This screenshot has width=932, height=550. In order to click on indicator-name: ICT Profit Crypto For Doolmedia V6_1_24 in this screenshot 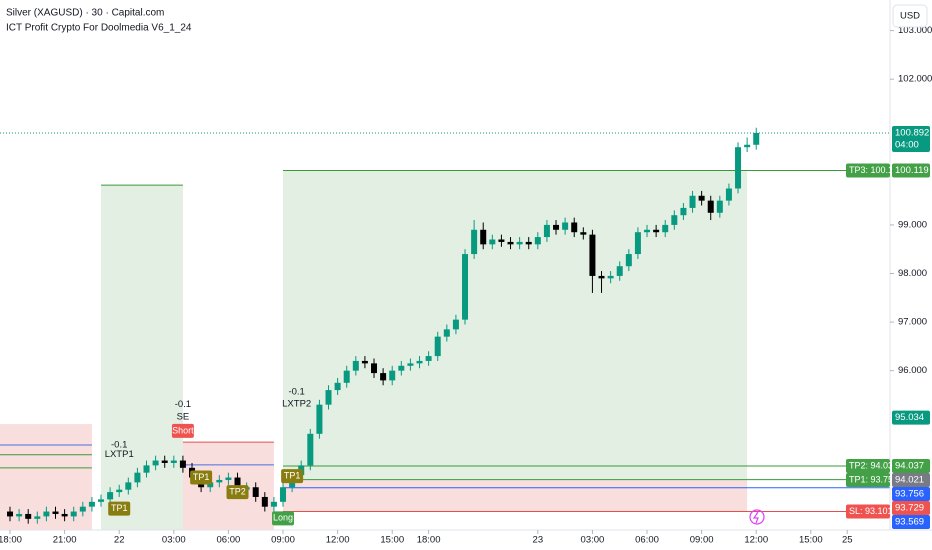, I will do `click(99, 28)`.